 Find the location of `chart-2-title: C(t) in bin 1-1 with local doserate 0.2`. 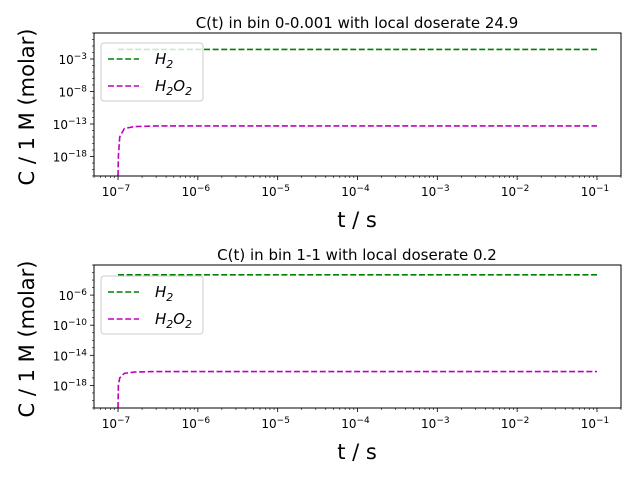

chart-2-title: C(t) in bin 1-1 with local doserate 0.2 is located at coordinates (357, 255).